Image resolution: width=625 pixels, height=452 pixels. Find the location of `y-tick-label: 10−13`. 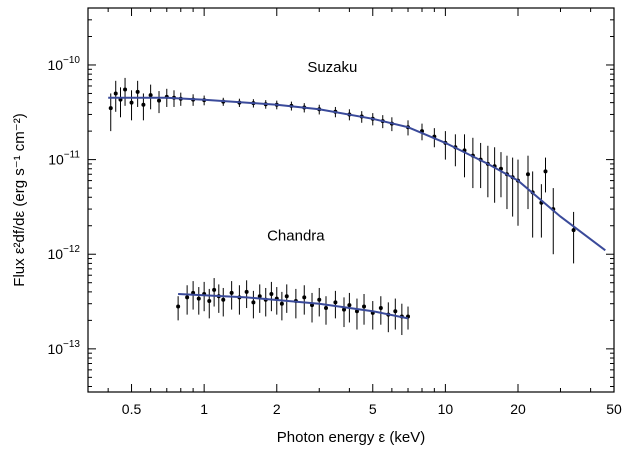

y-tick-label: 10−13 is located at coordinates (63, 348).